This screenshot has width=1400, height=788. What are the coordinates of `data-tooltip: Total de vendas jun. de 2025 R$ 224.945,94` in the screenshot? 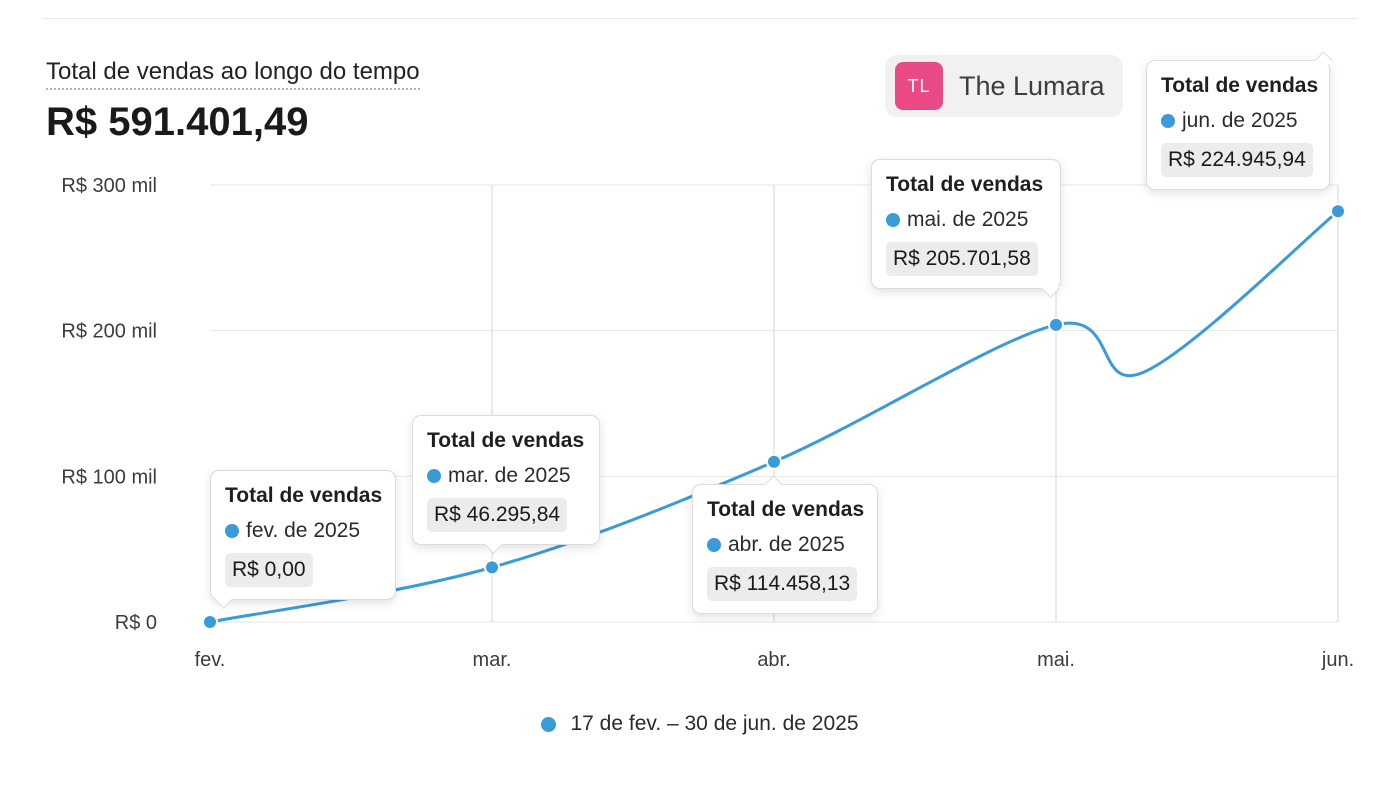 It's located at (1238, 125).